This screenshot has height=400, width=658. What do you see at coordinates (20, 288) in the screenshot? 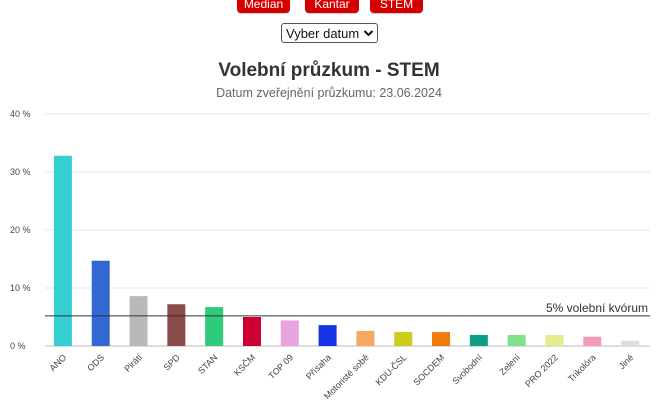
I see `y-tick-label: 10 %` at bounding box center [20, 288].